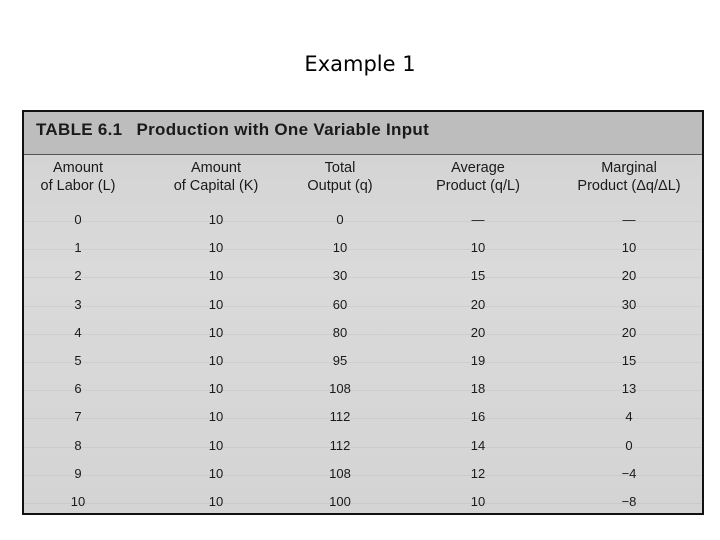  What do you see at coordinates (216, 186) in the screenshot?
I see `column-header-line2: of Capital (K)` at bounding box center [216, 186].